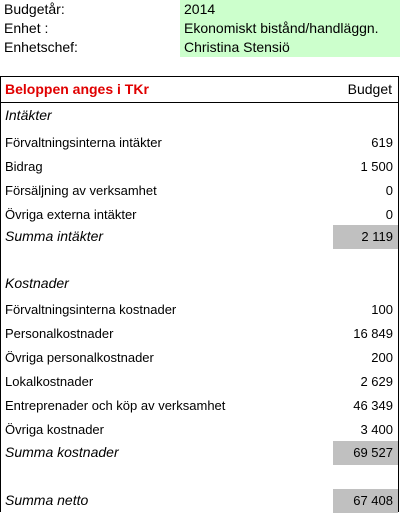  I want to click on budget-year-value: 2014, so click(290, 9).